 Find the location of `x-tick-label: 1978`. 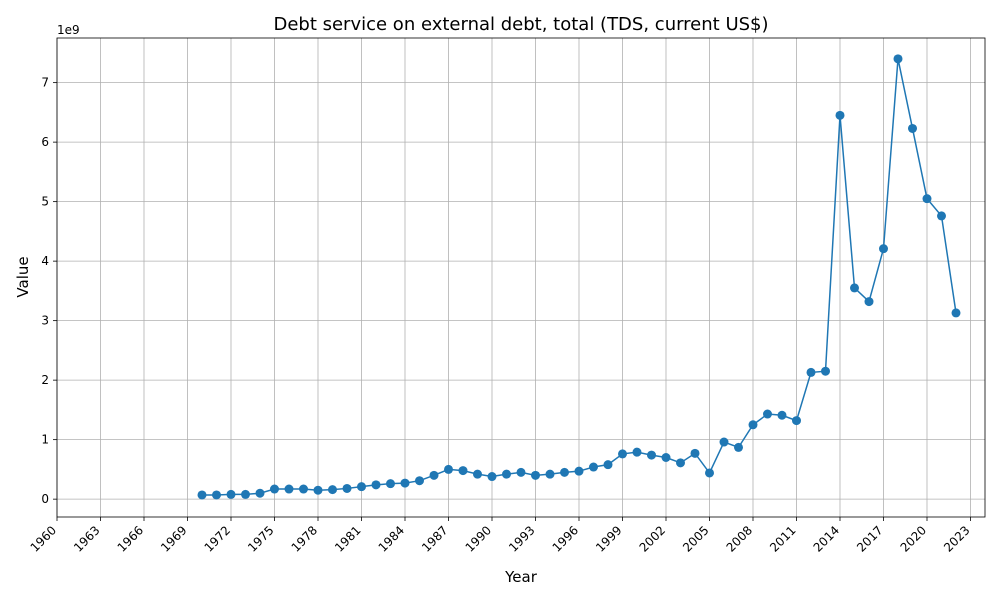

x-tick-label: 1978 is located at coordinates (304, 538).